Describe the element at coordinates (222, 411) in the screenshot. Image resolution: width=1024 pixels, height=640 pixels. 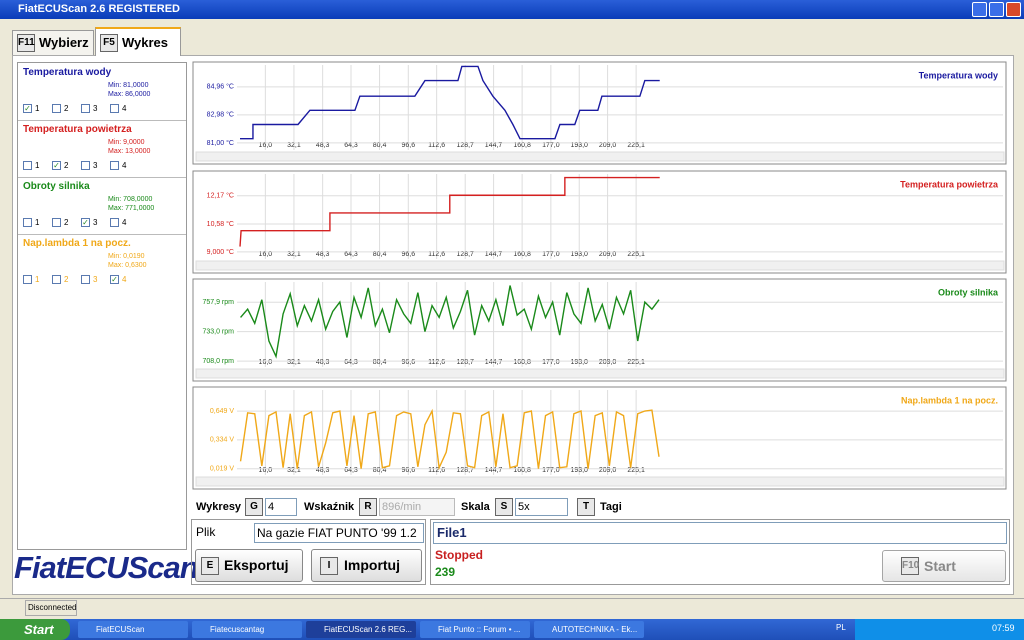
I see `y-tick-label: 0,649 V` at that location.